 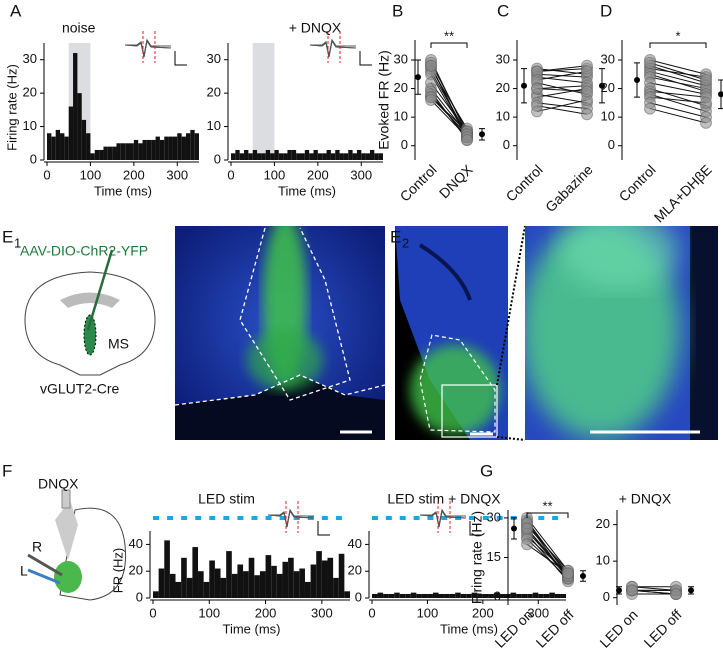 What do you see at coordinates (90, 312) in the screenshot?
I see `brain-schematic` at bounding box center [90, 312].